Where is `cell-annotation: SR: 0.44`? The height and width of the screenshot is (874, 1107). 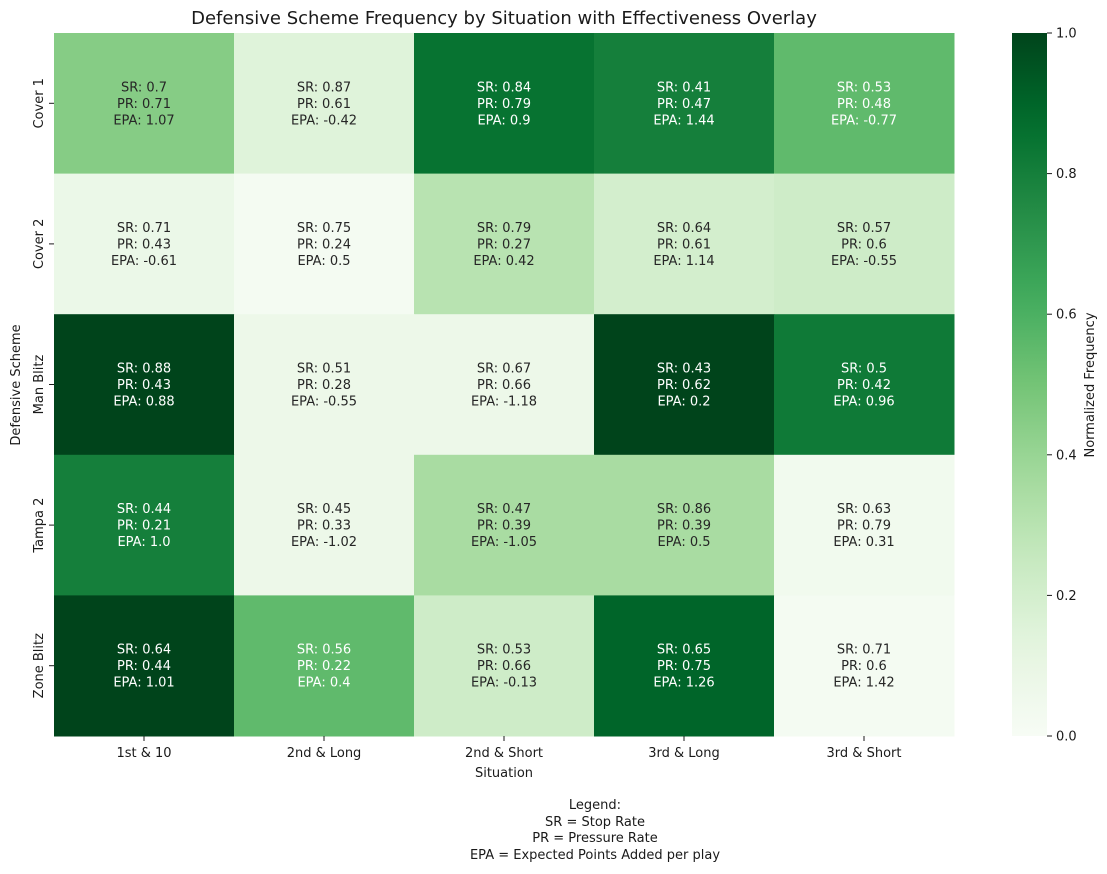 cell-annotation: SR: 0.44 is located at coordinates (144, 509).